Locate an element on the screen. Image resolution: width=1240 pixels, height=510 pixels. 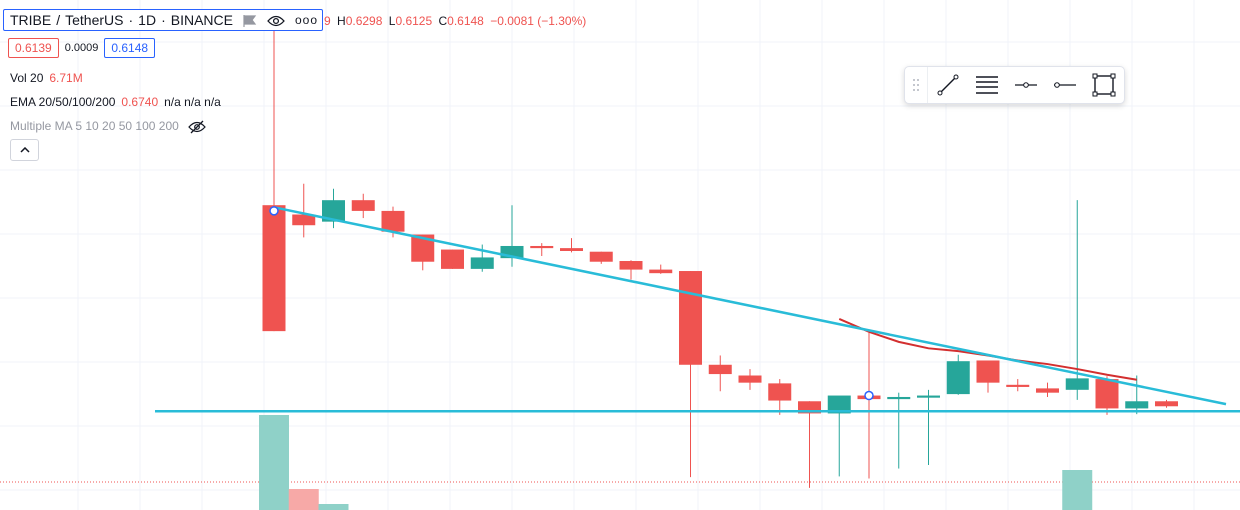
interval-label: 1D is located at coordinates (147, 20).